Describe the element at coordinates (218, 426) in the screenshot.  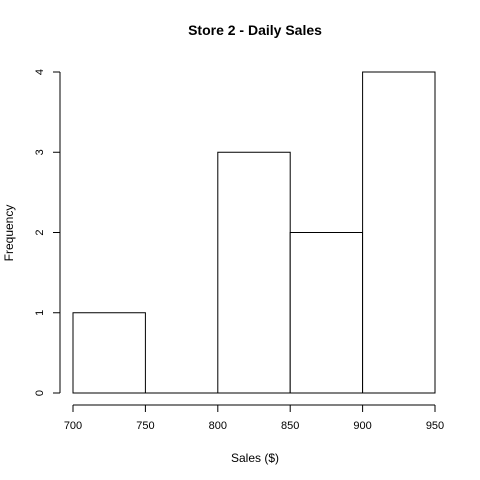
I see `x-tick-label-800: 800` at that location.